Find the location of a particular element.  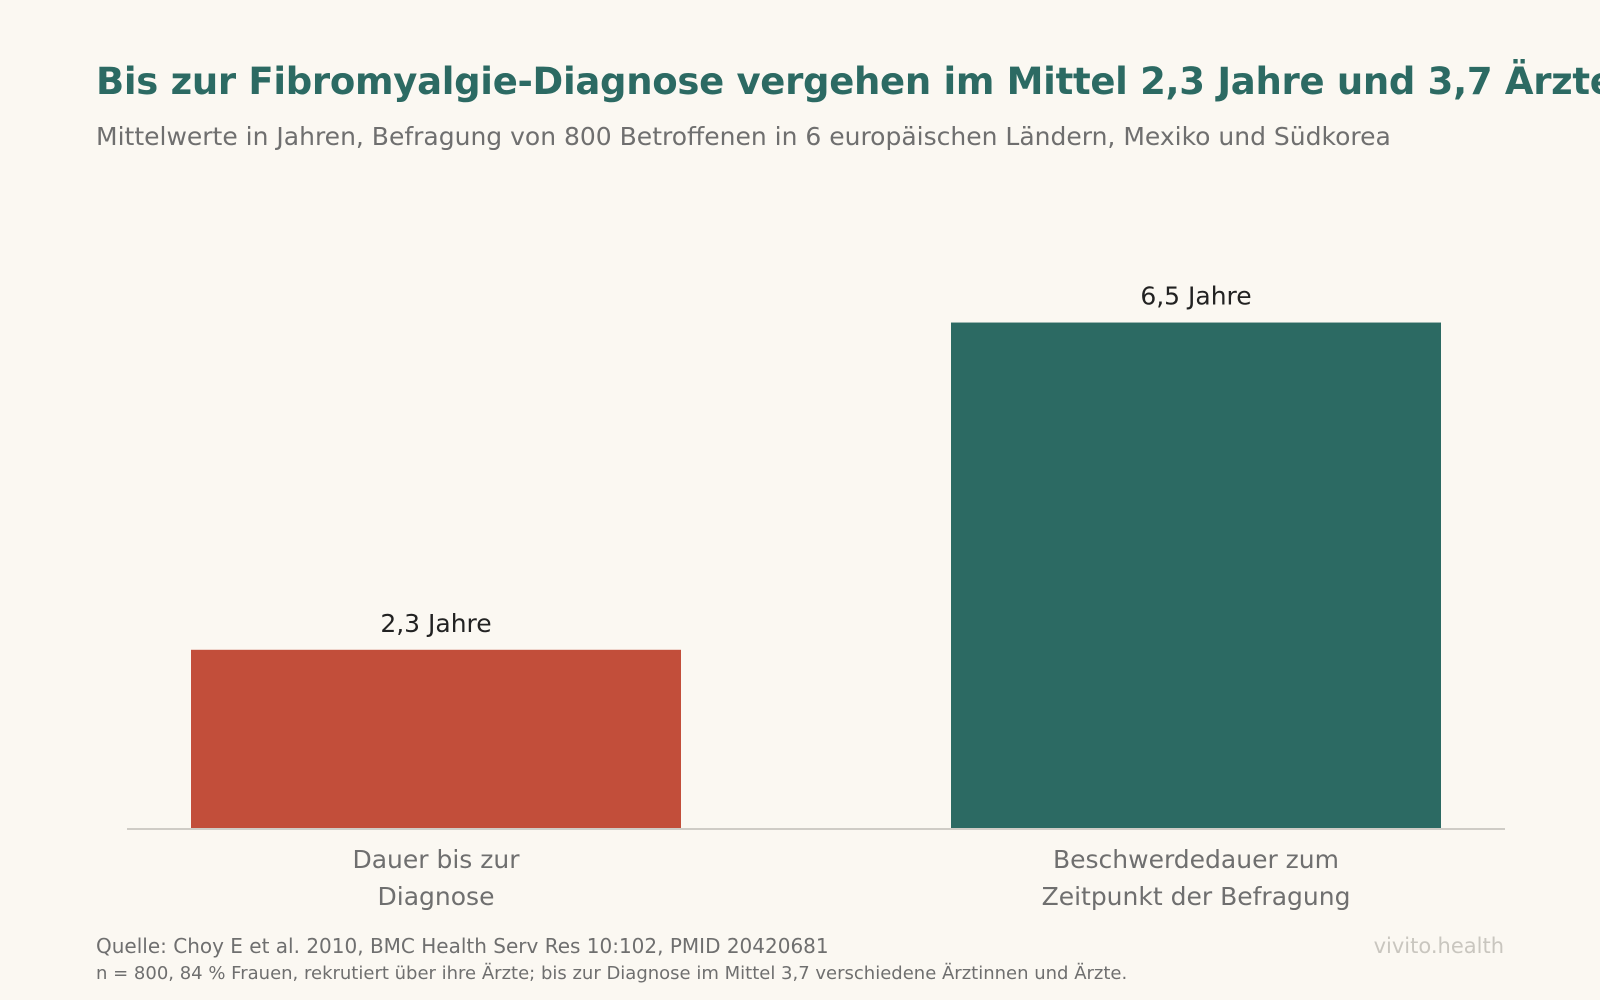

bar-value-label-2: 6,5 Jahre is located at coordinates (1195, 296).